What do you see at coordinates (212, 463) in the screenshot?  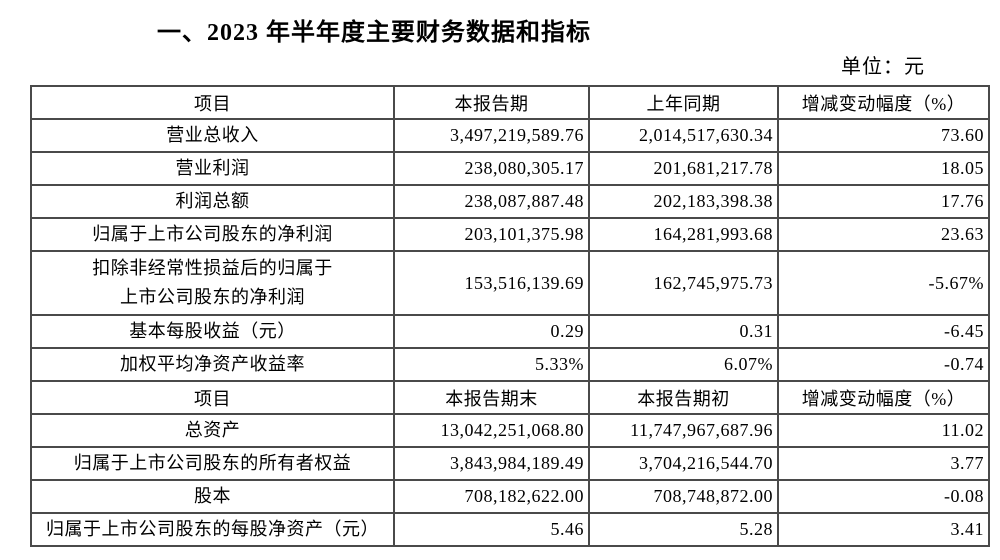 I see `row-item-label: 归属于上市公司股东的所有者权益` at bounding box center [212, 463].